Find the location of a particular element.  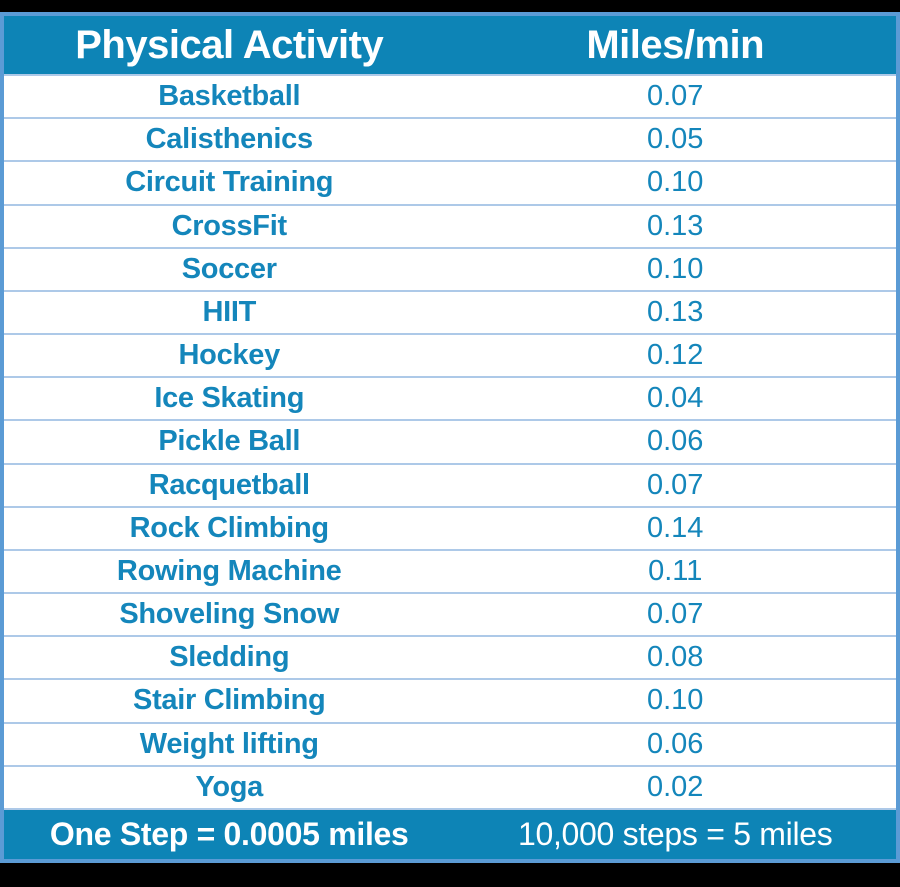

table-row: Circuit Training 0.10 is located at coordinates (450, 184).